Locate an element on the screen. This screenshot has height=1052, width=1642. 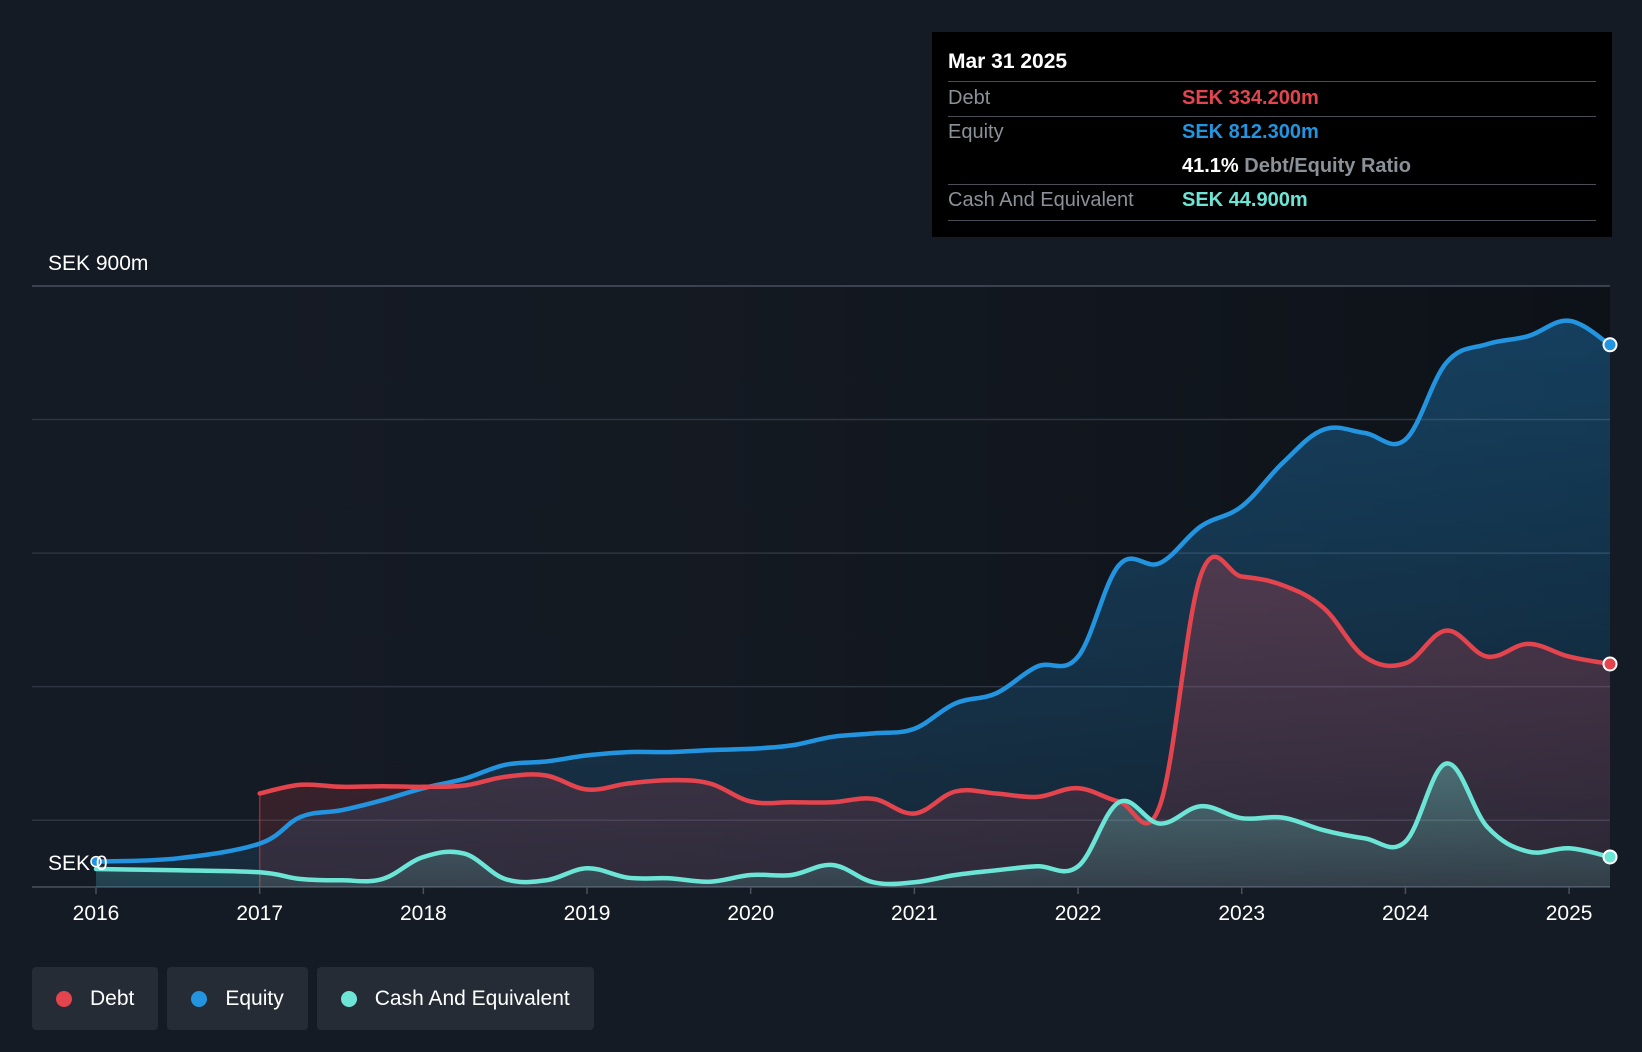
legend-item-equity: Equity is located at coordinates (237, 998).